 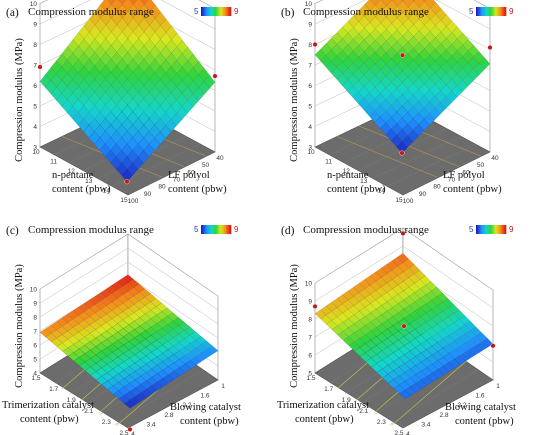 I want to click on y-axis-title-line1: Trimerization catalyst, so click(x=48, y=405).